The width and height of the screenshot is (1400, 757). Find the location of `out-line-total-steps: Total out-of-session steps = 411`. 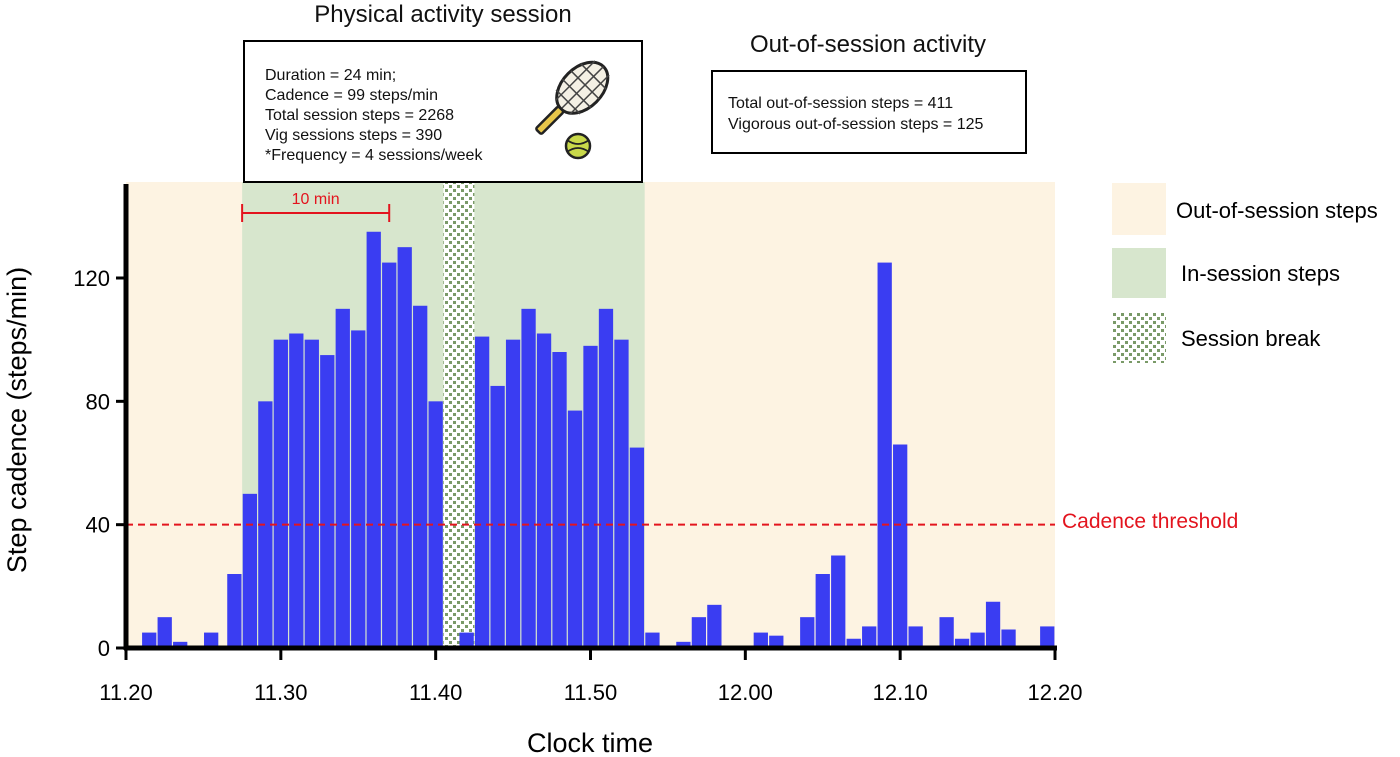

out-line-total-steps: Total out-of-session steps = 411 is located at coordinates (840, 103).